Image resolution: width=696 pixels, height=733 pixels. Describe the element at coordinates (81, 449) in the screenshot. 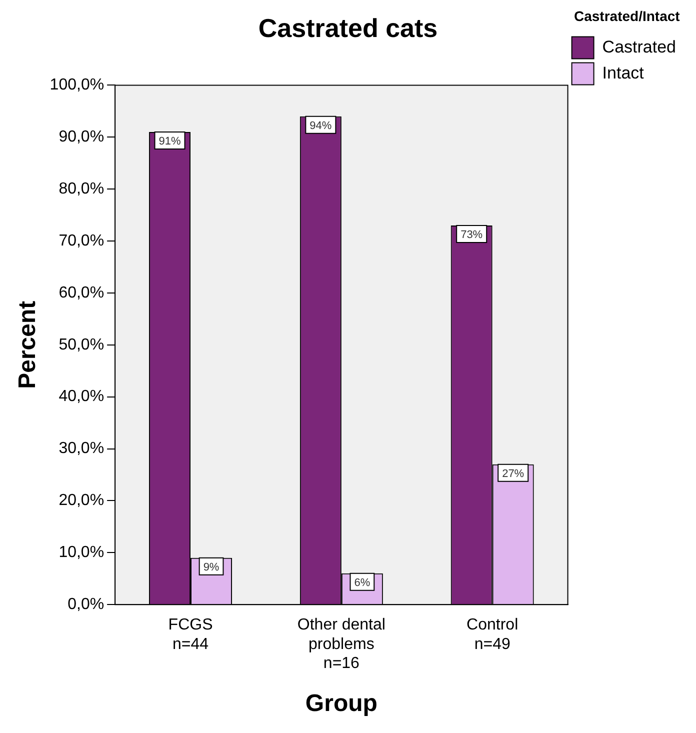

I see `y-tick-label: 30,0%` at that location.